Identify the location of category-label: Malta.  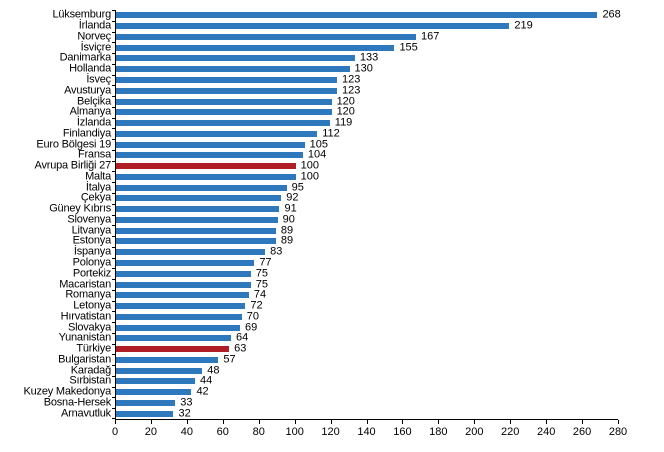
(98, 176).